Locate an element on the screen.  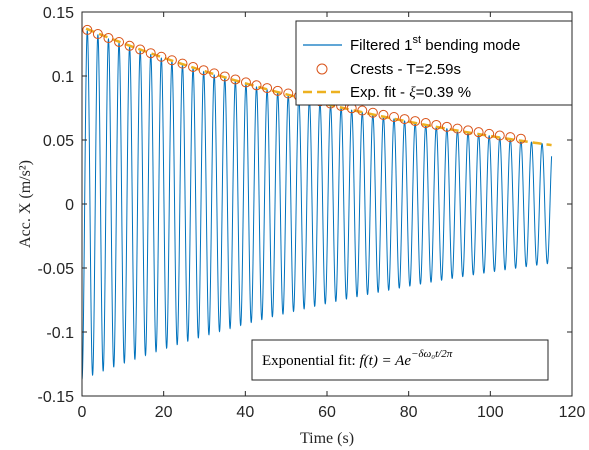
x-tick-label: 100 is located at coordinates (490, 412).